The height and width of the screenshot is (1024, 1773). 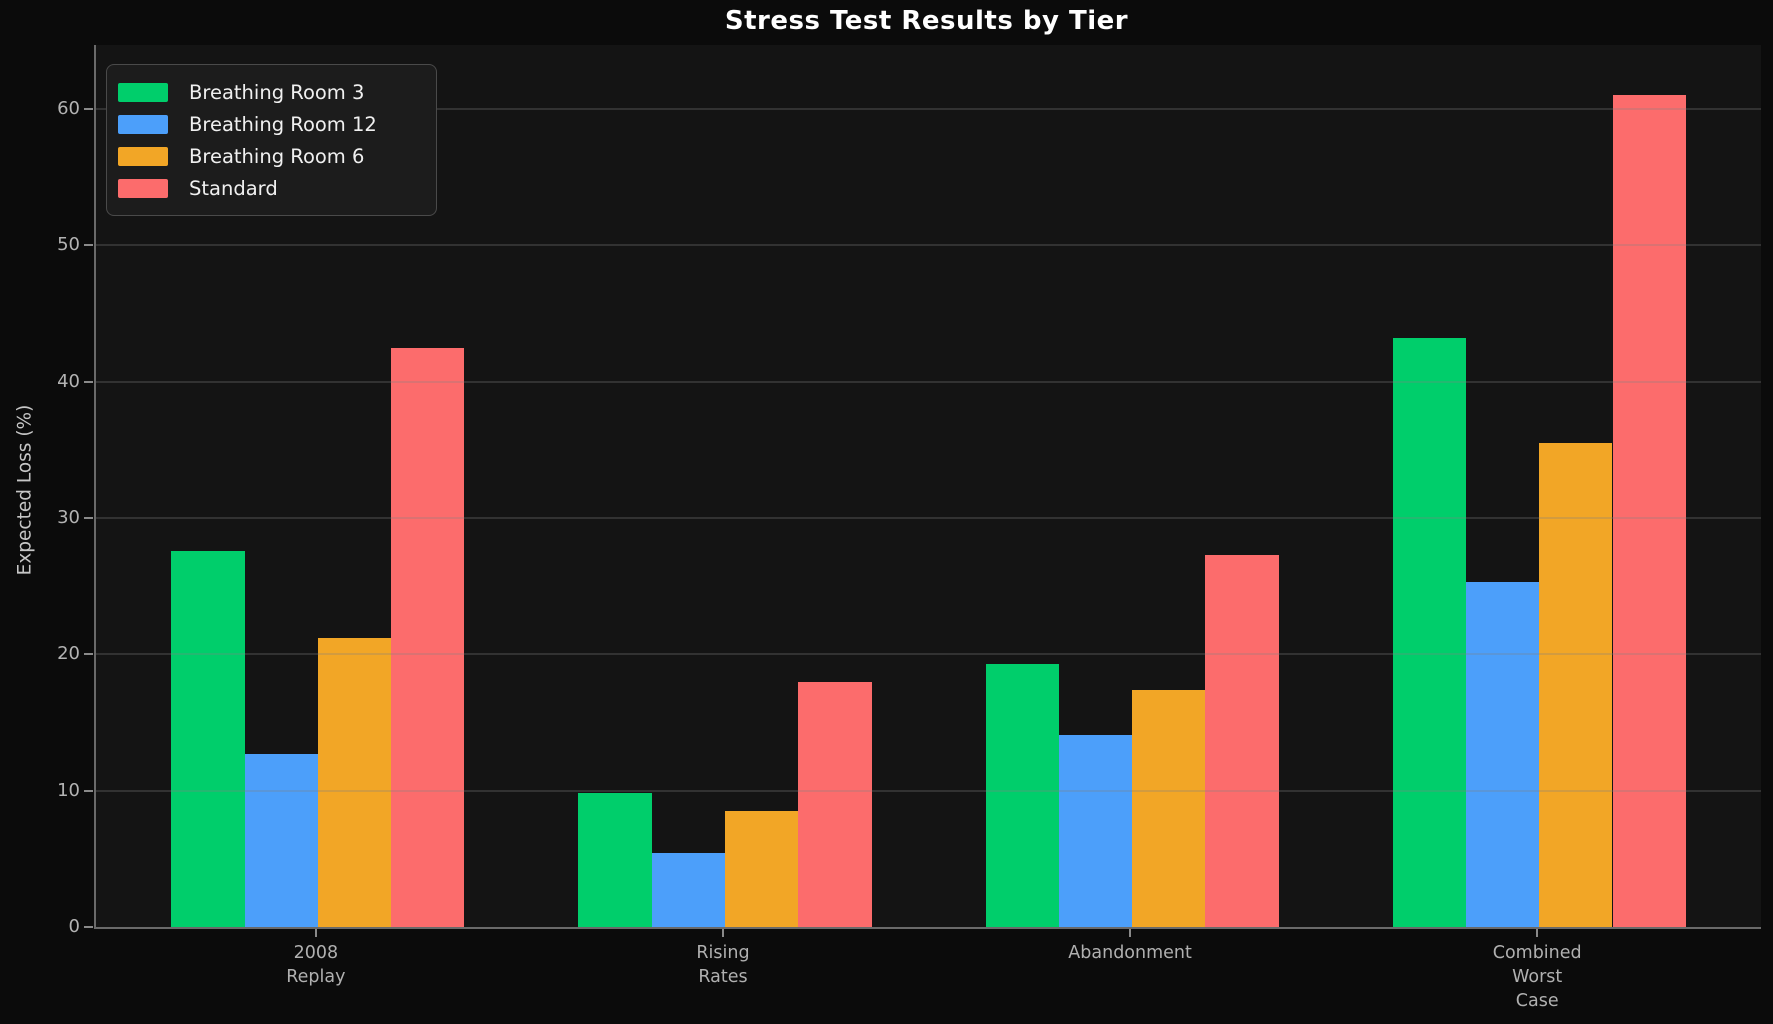 I want to click on bar-breathing-room-12-g2, so click(x=1095, y=830).